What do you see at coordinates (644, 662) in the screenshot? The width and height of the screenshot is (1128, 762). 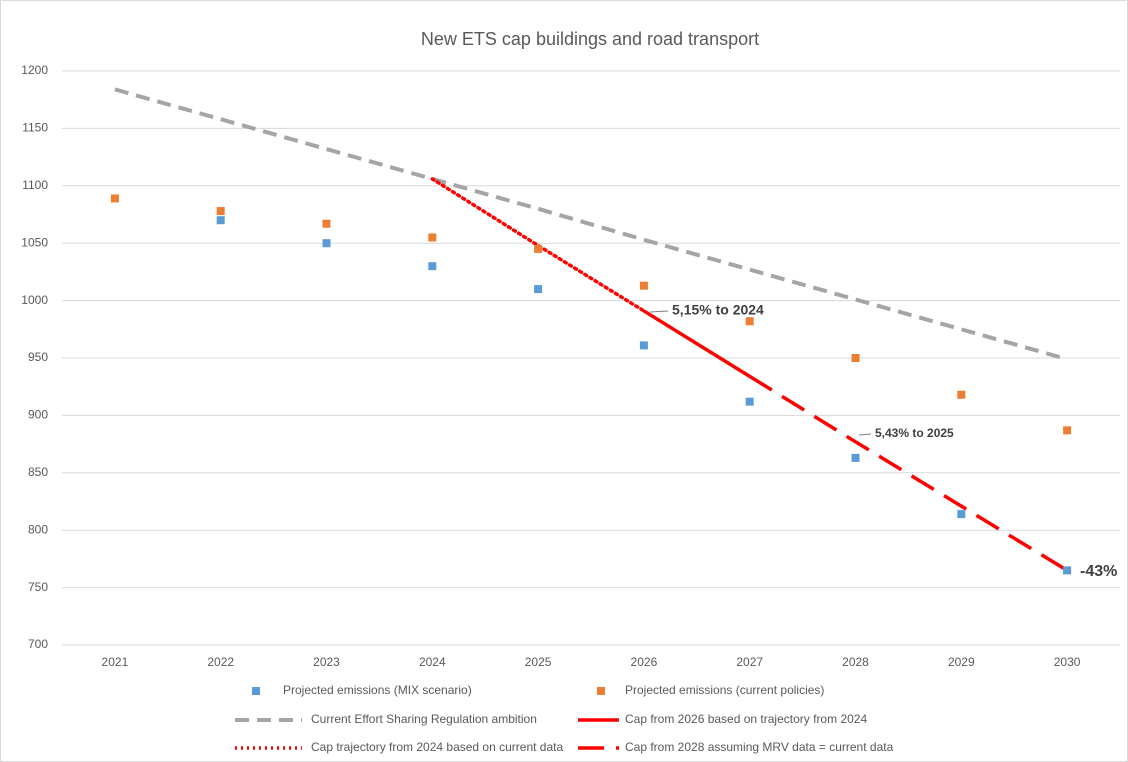 I see `x-tick-label: 2026` at bounding box center [644, 662].